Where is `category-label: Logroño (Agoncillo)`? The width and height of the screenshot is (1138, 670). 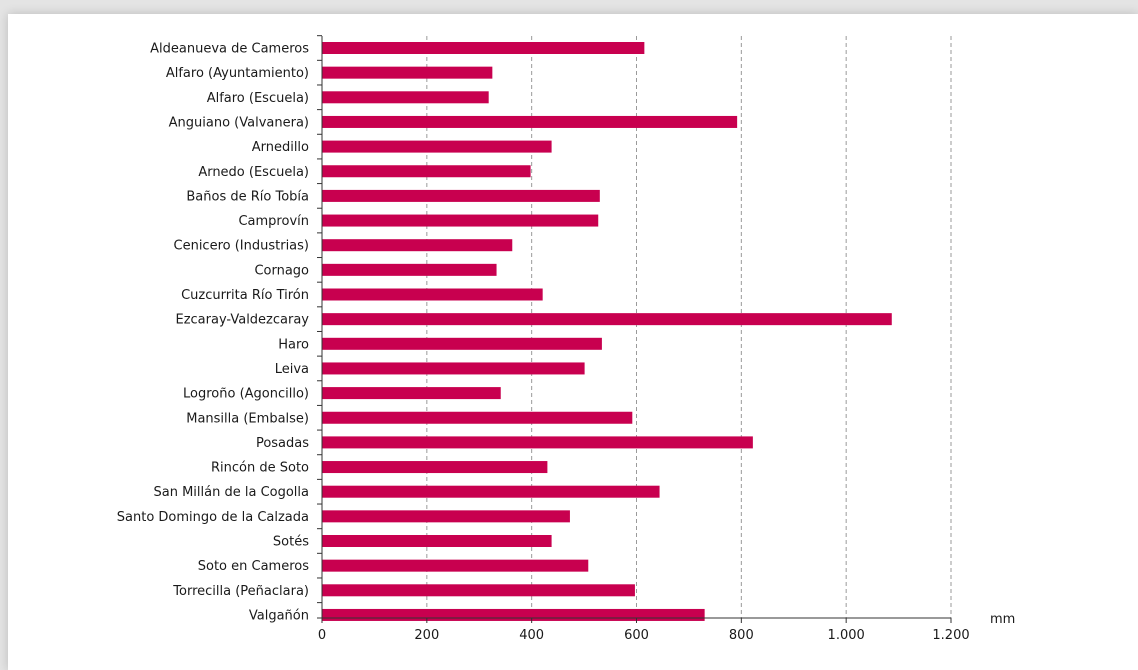
category-label: Logroño (Agoncillo) is located at coordinates (246, 394).